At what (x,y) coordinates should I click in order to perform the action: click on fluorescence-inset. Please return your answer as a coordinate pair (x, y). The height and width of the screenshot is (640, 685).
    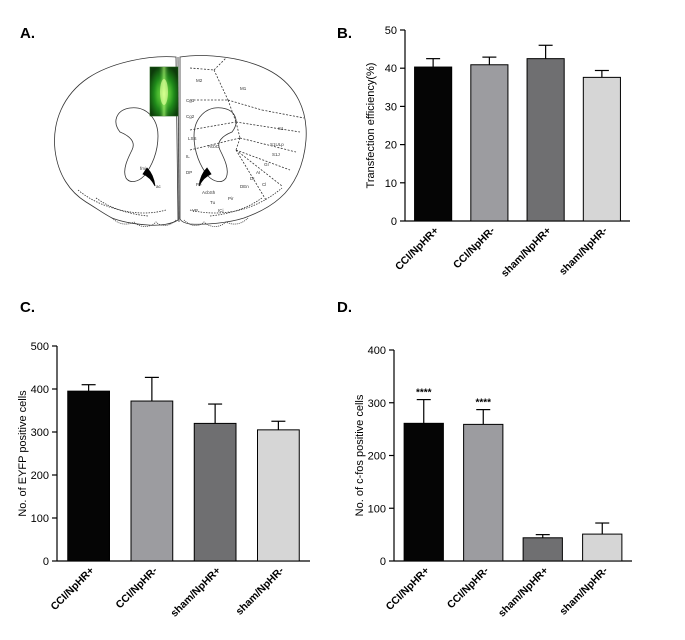
    Looking at the image, I should click on (164, 91).